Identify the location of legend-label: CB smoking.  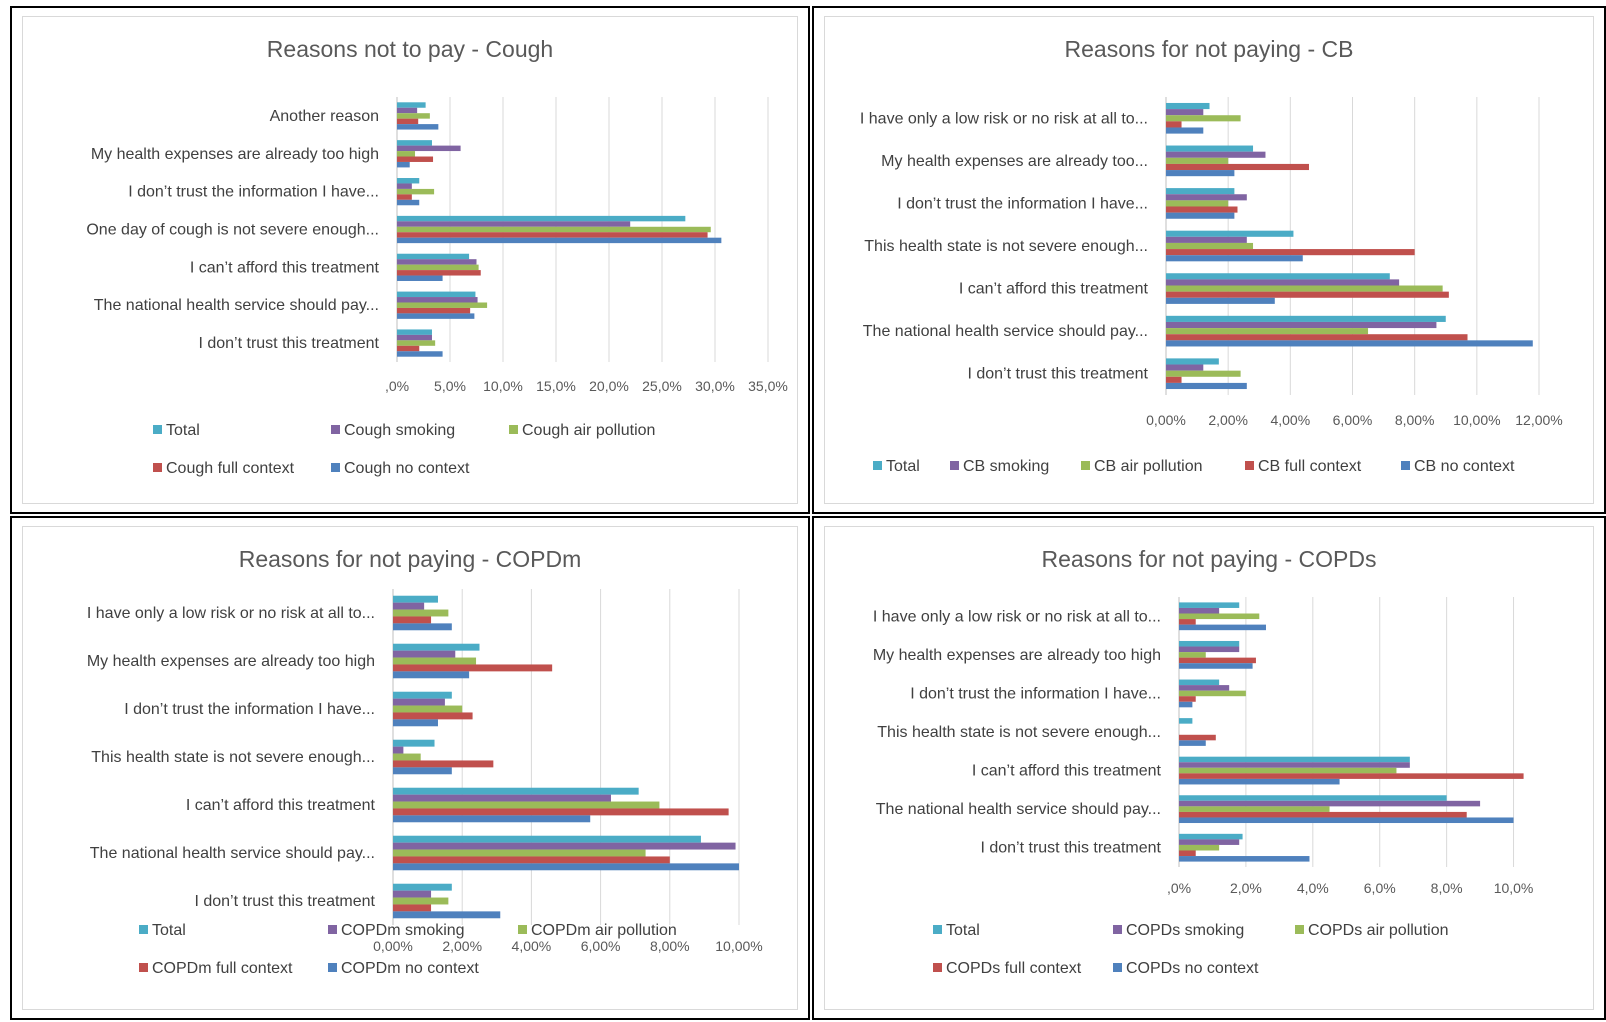
(1006, 466).